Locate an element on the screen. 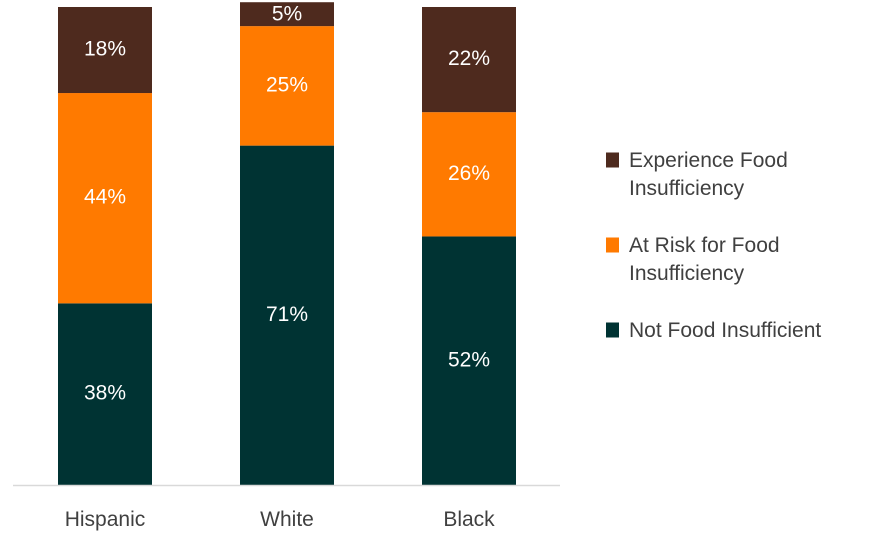 The image size is (895, 535). legend-label-series-2-line-1: Insufficiency is located at coordinates (687, 188).